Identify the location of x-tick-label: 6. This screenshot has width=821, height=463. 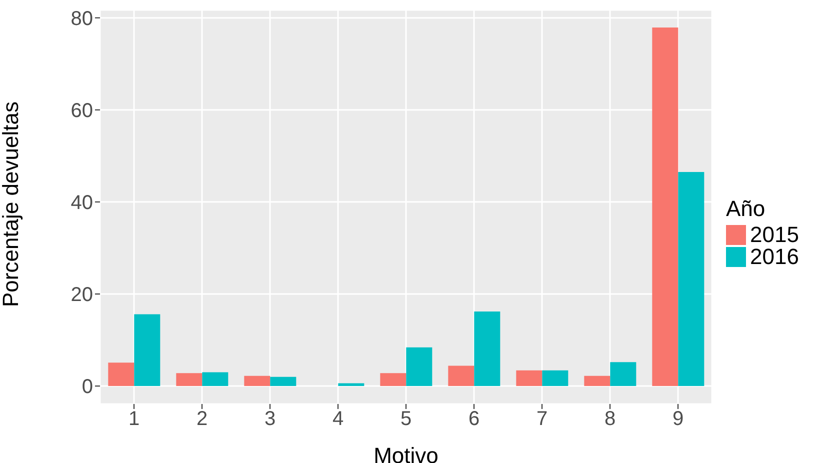
(474, 419).